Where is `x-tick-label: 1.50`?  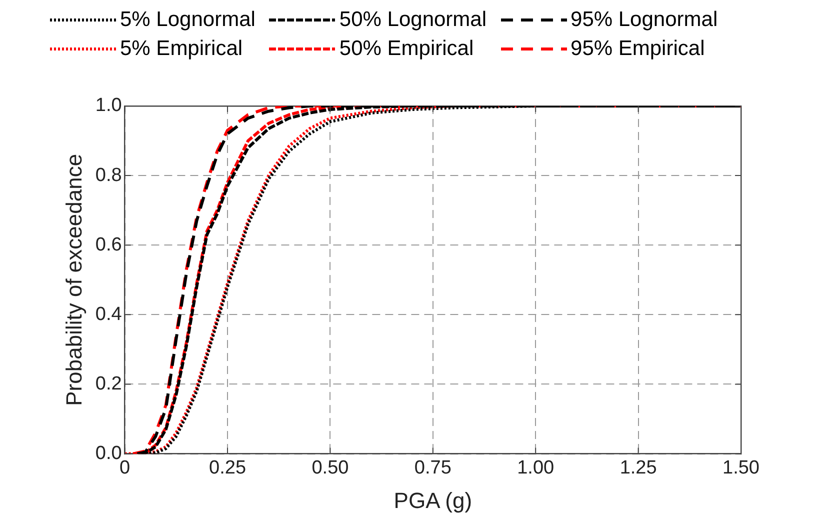
x-tick-label: 1.50 is located at coordinates (741, 467).